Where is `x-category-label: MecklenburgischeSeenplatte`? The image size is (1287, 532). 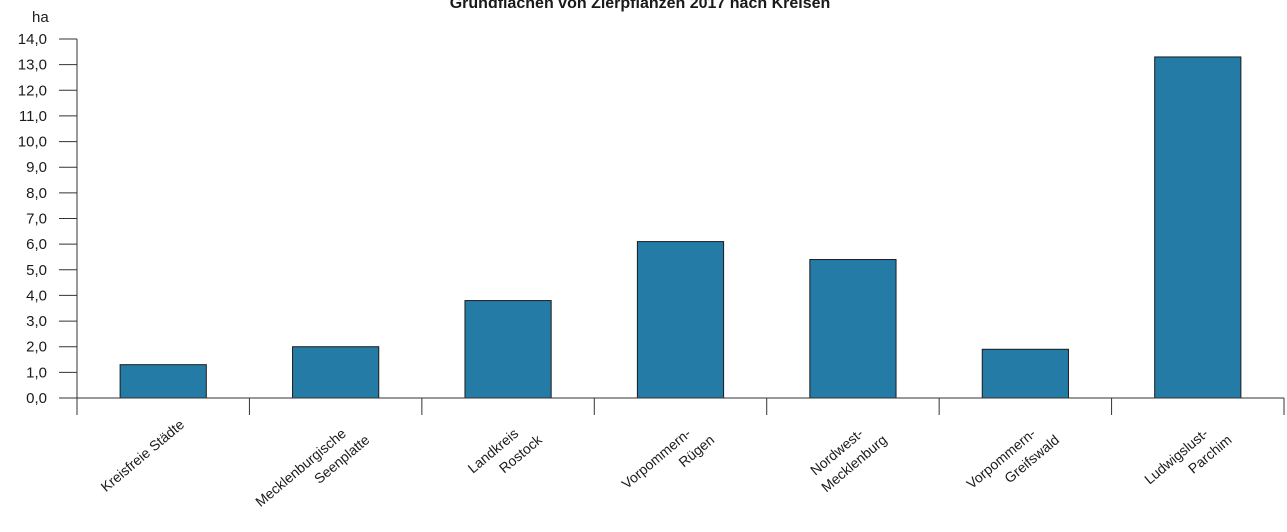
x-category-label: MecklenburgischeSeenplatte is located at coordinates (312, 470).